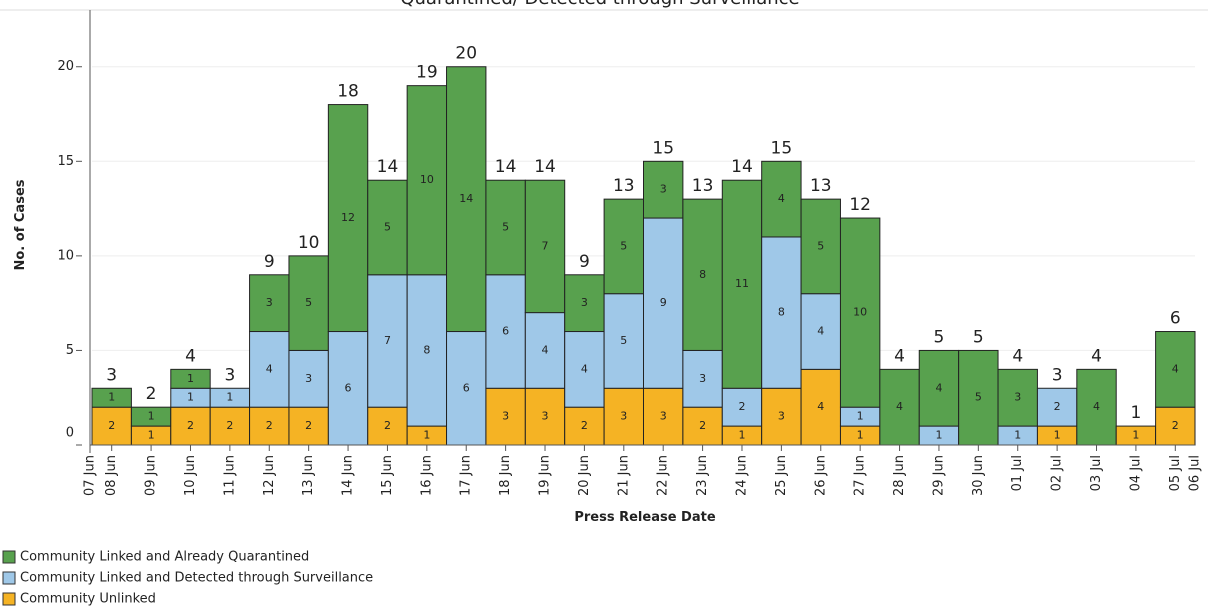 Image resolution: width=1208 pixels, height=612 pixels. I want to click on segment-label: 14, so click(466, 198).